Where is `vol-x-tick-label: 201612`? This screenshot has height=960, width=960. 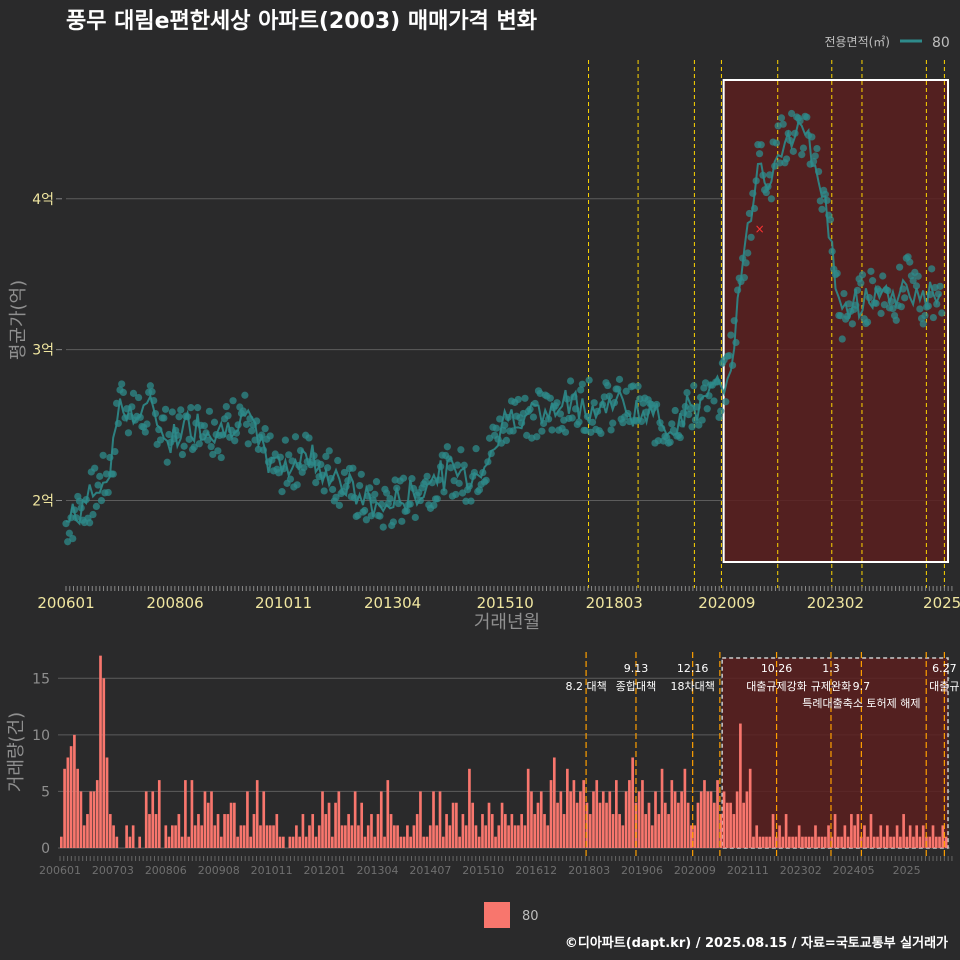
vol-x-tick-label: 201612 is located at coordinates (536, 870).